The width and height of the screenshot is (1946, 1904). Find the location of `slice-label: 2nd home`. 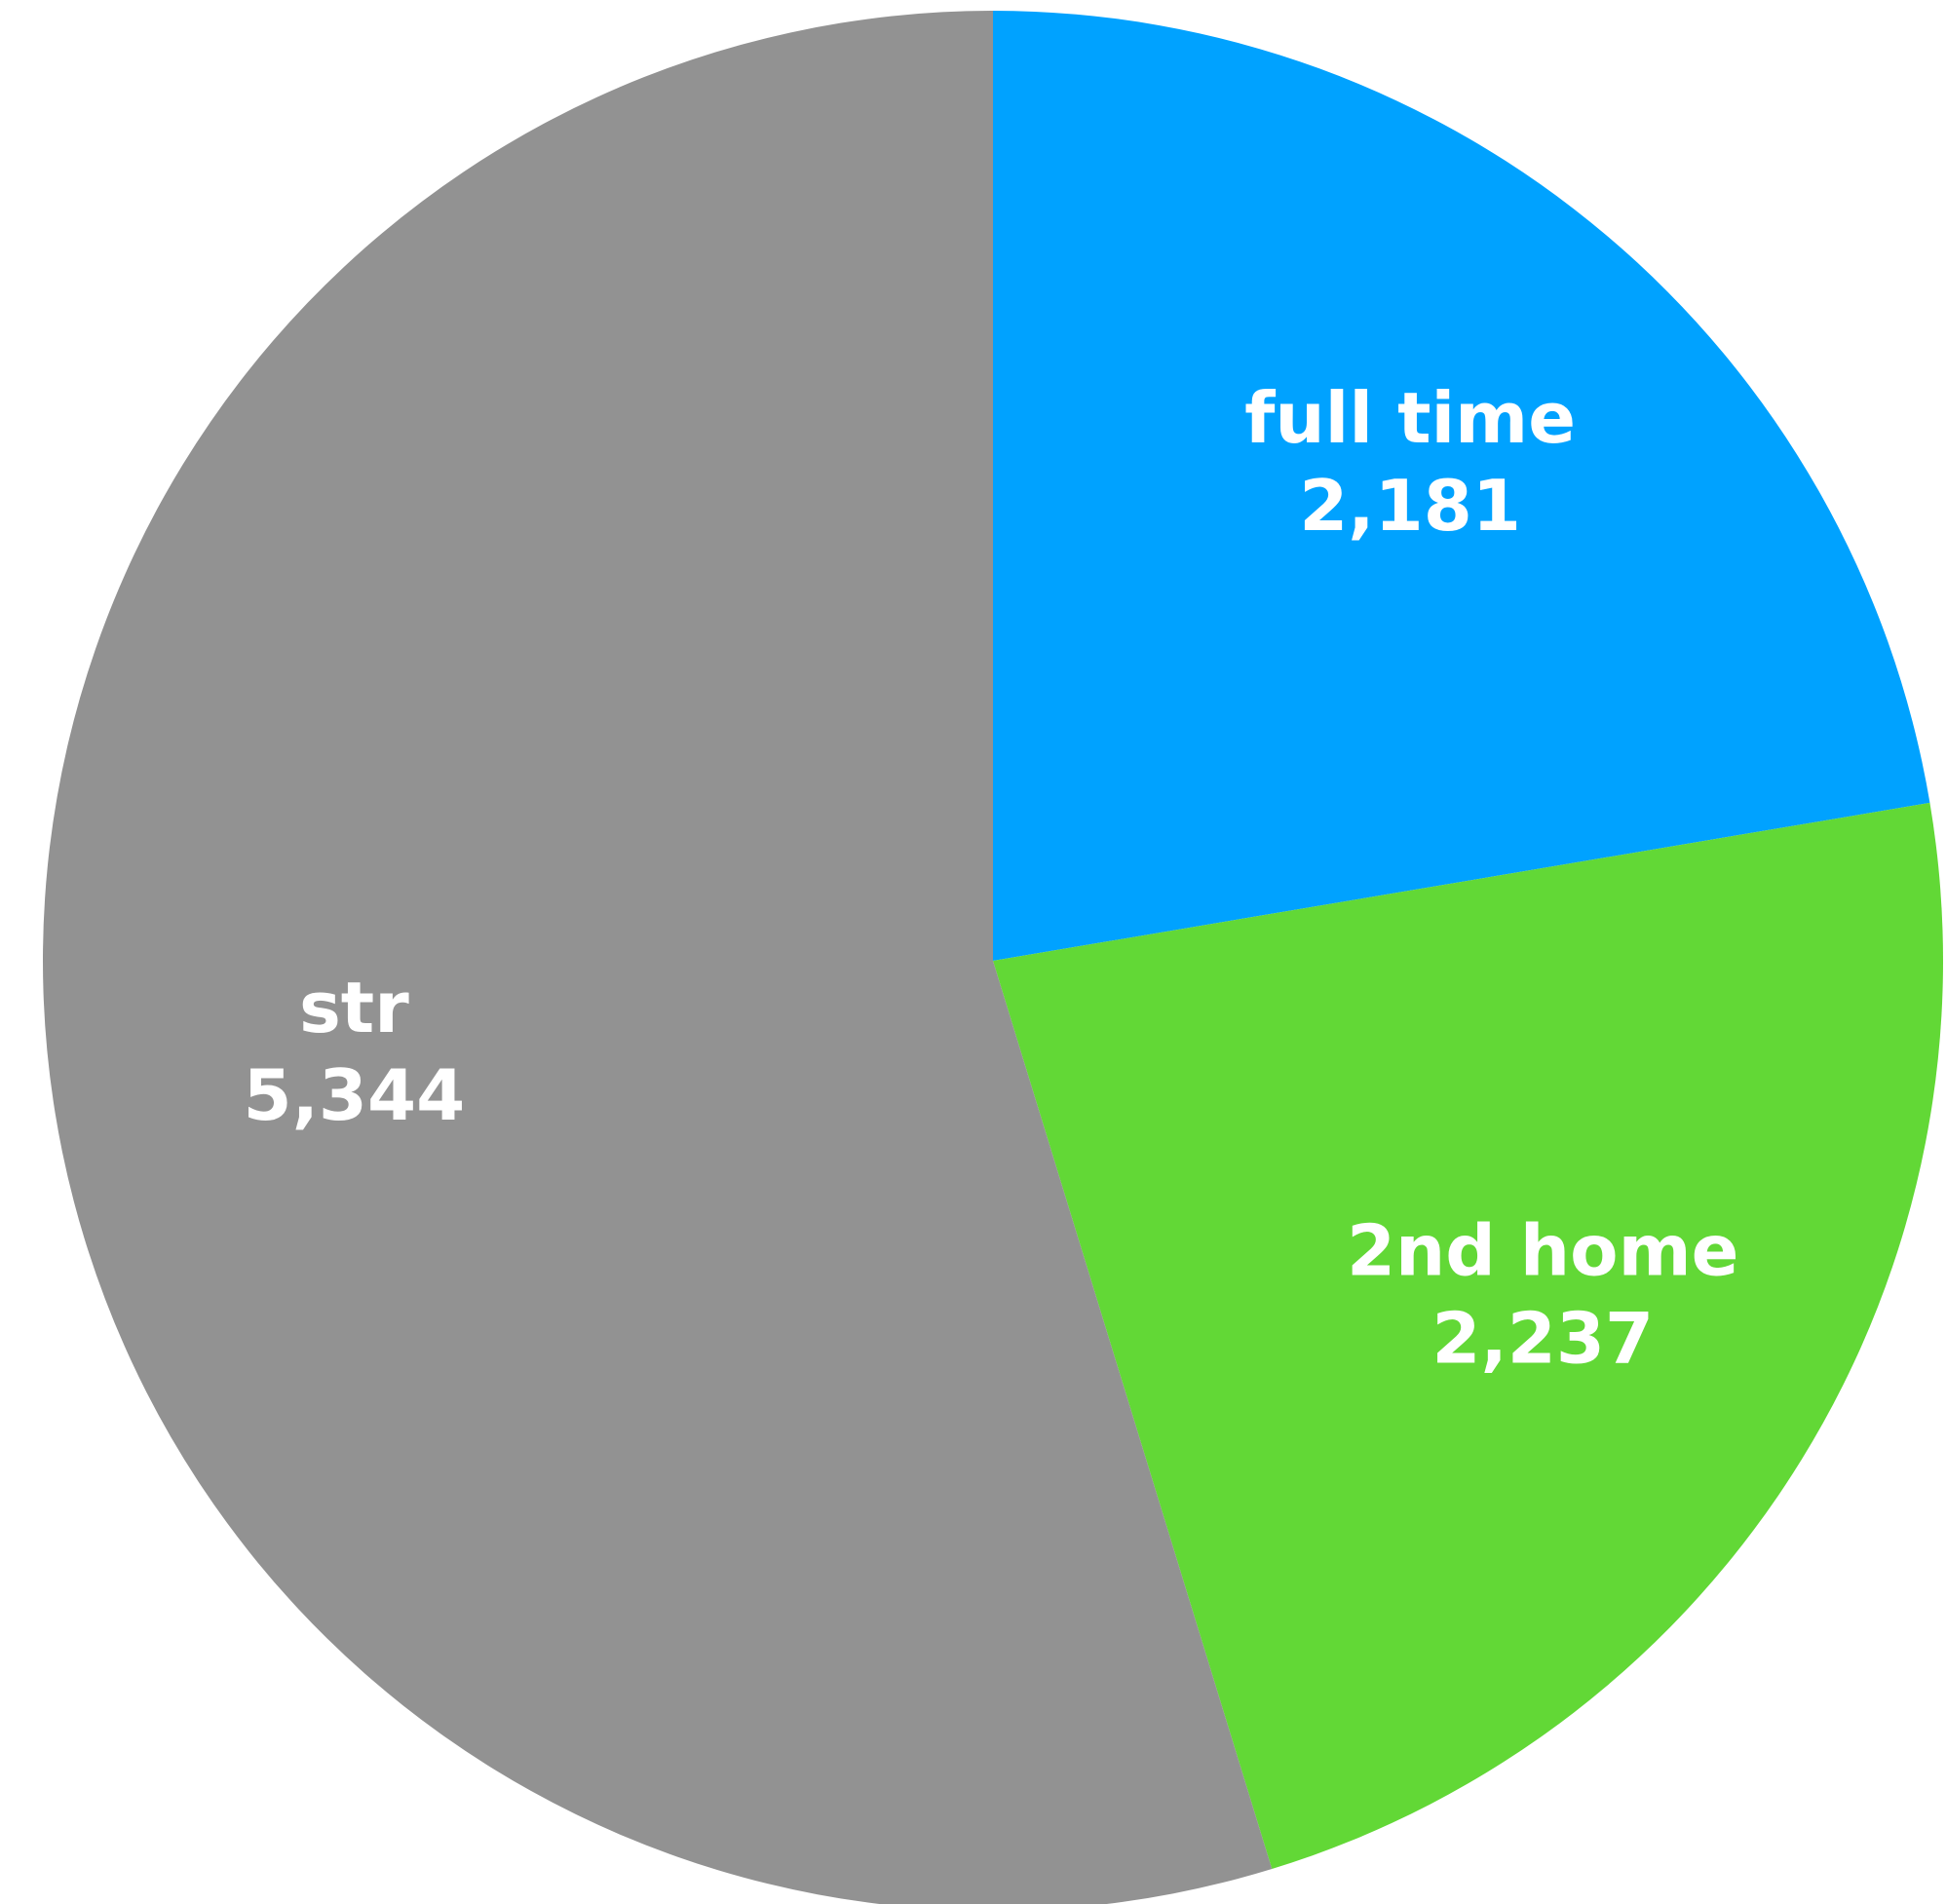

slice-label: 2nd home is located at coordinates (1543, 1251).